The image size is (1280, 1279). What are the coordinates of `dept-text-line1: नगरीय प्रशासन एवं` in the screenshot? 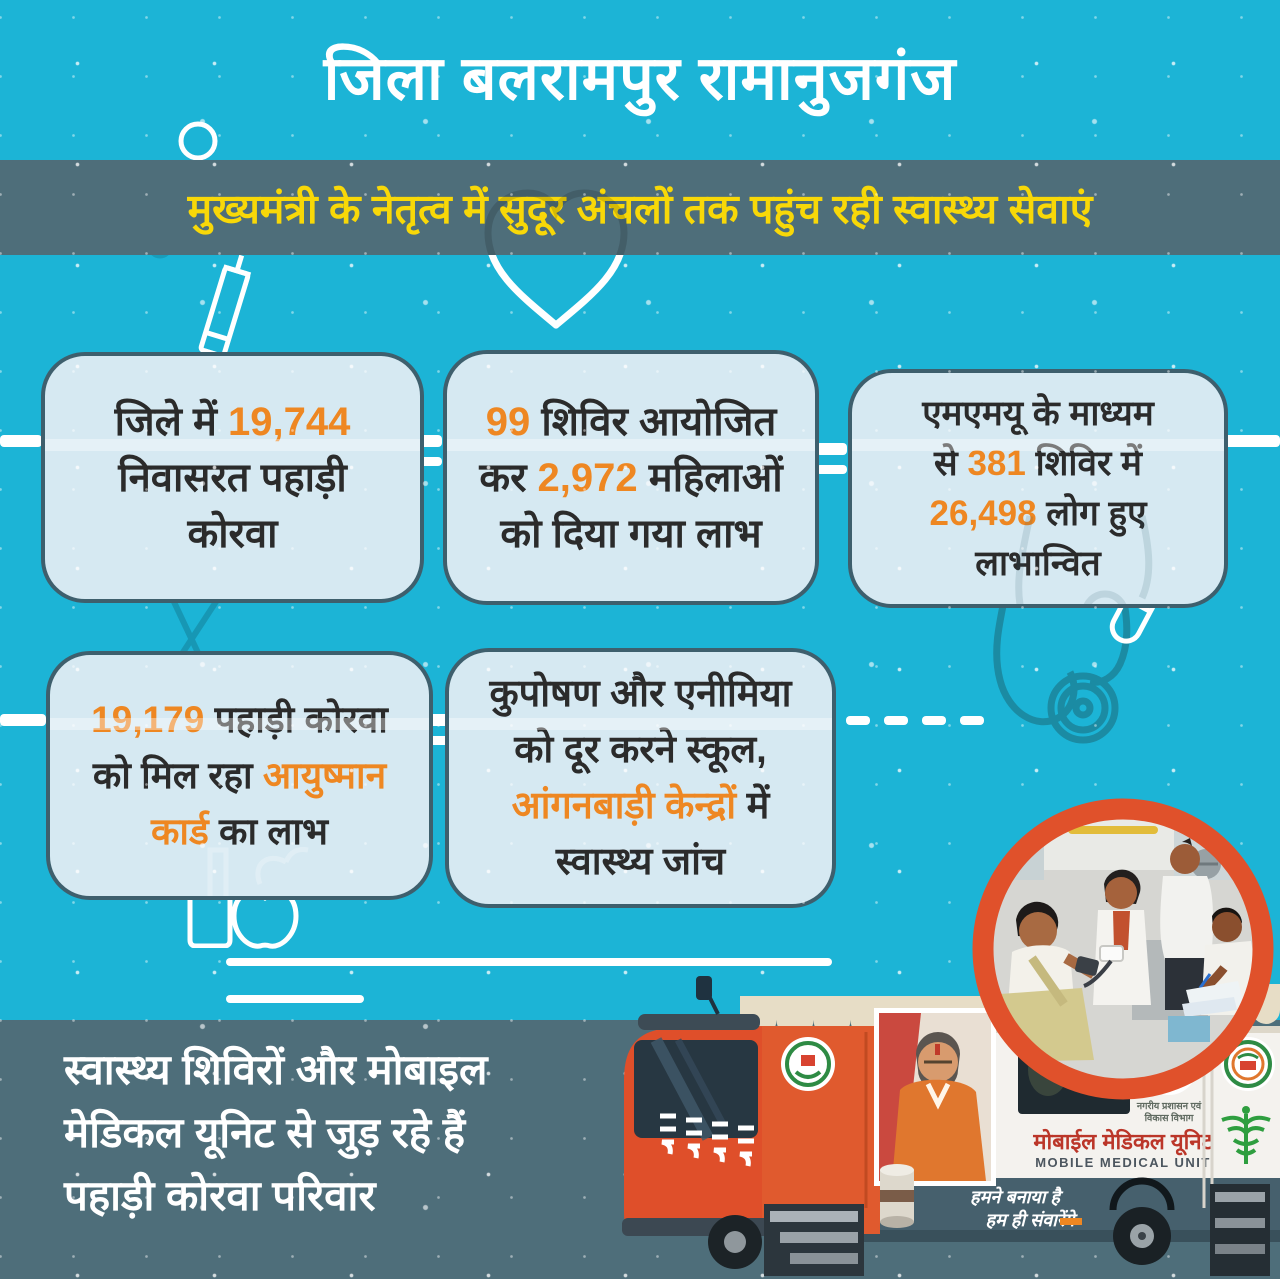 It's located at (1169, 1106).